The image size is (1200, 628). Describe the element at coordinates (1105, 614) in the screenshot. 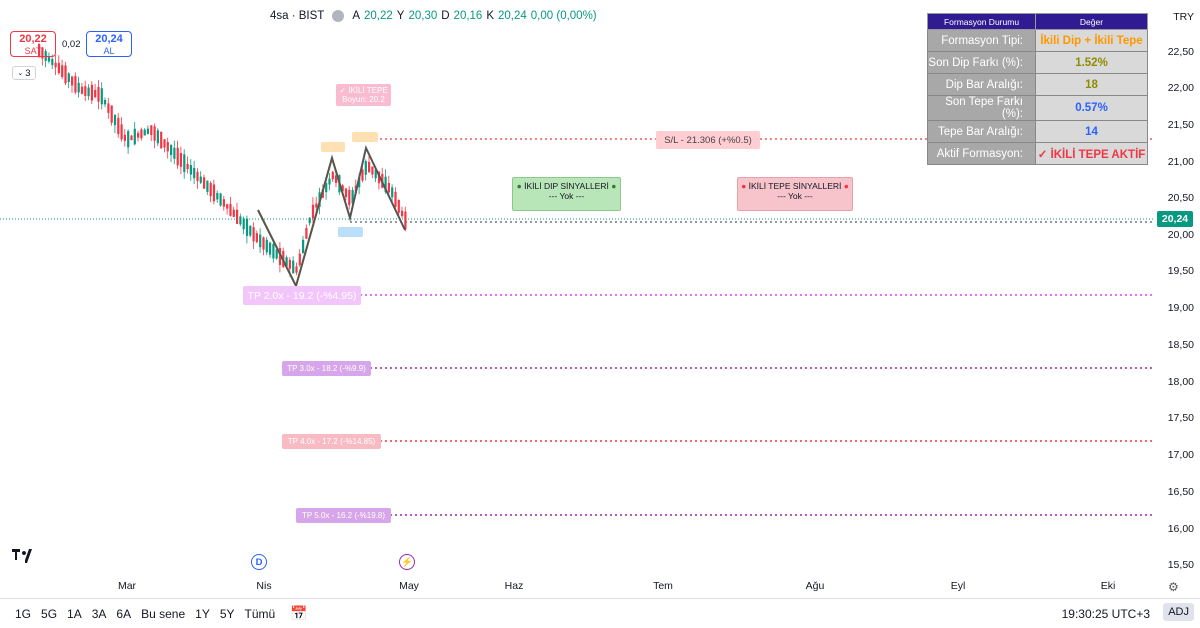

I see `clock: 19:30:25 UTC+3` at that location.